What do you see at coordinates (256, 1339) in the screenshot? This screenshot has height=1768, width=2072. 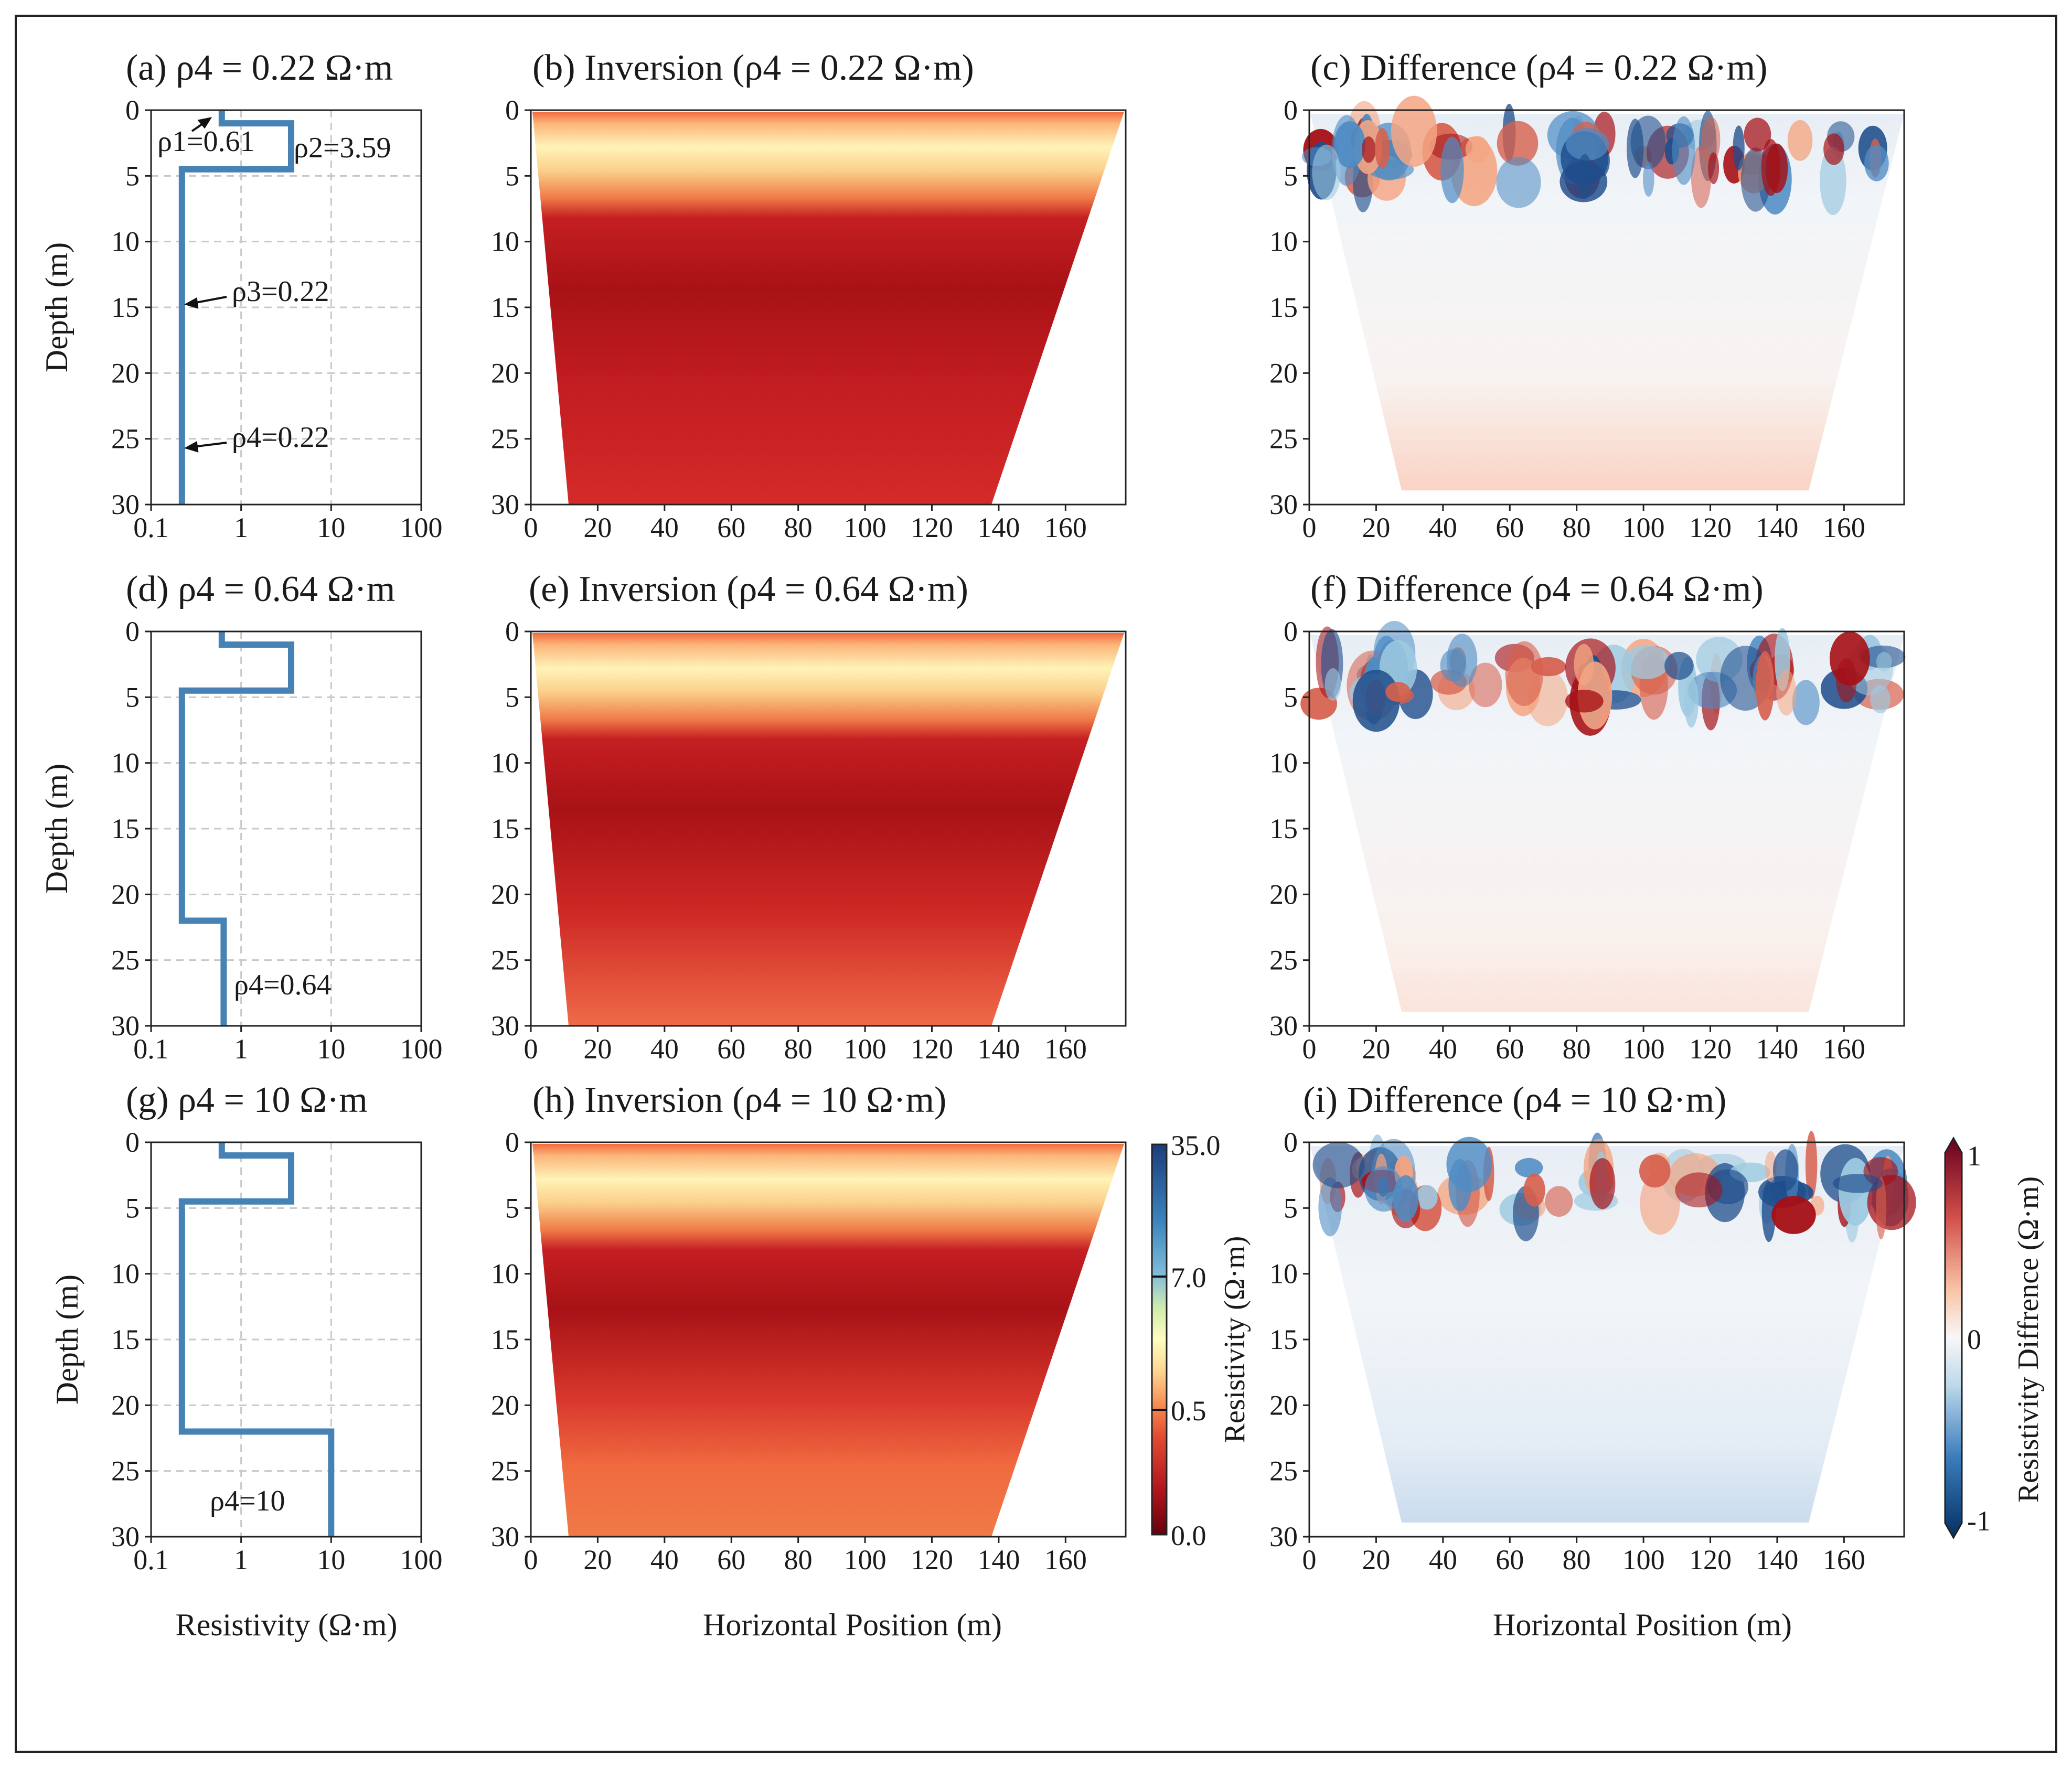 I see `panel-g-profile-line` at bounding box center [256, 1339].